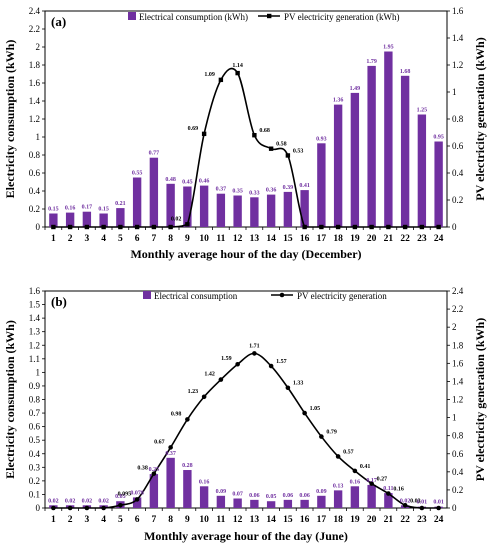  I want to click on x-tick-label: 24, so click(439, 520).